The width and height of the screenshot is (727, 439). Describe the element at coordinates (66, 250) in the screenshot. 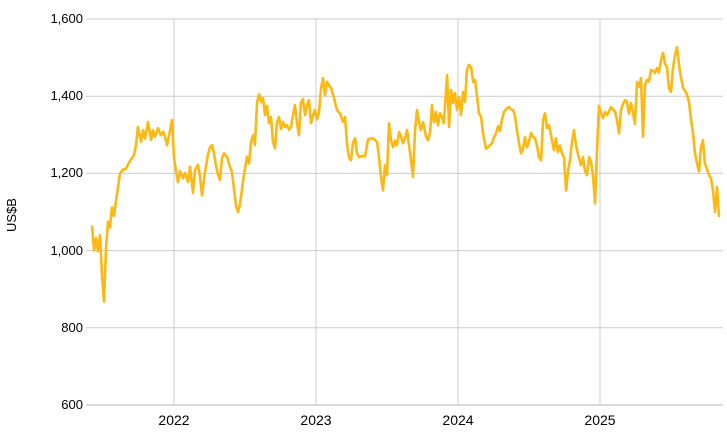

I see `y-tick-label: 1,000` at that location.